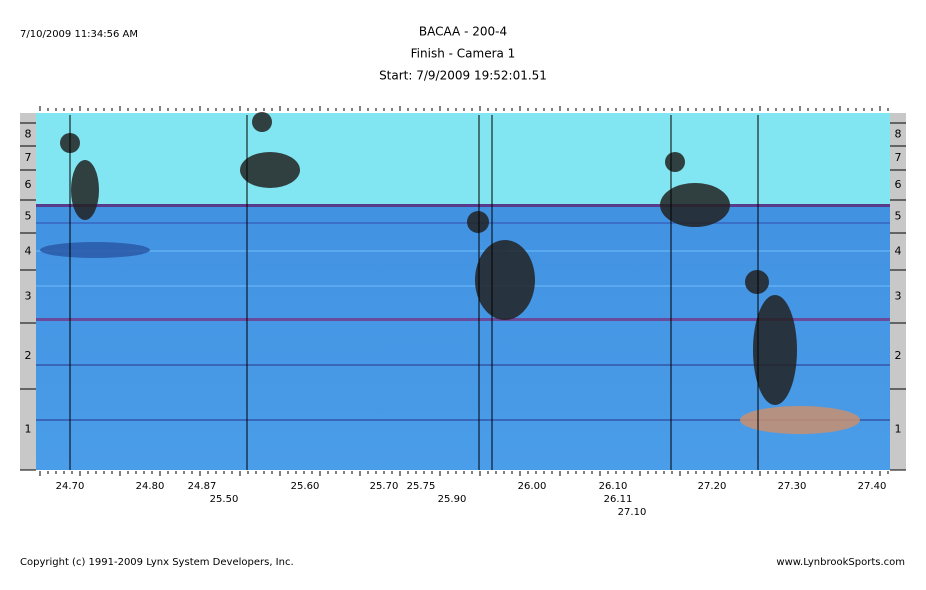  What do you see at coordinates (463, 32) in the screenshot?
I see `title: BACAA - 200-4` at bounding box center [463, 32].